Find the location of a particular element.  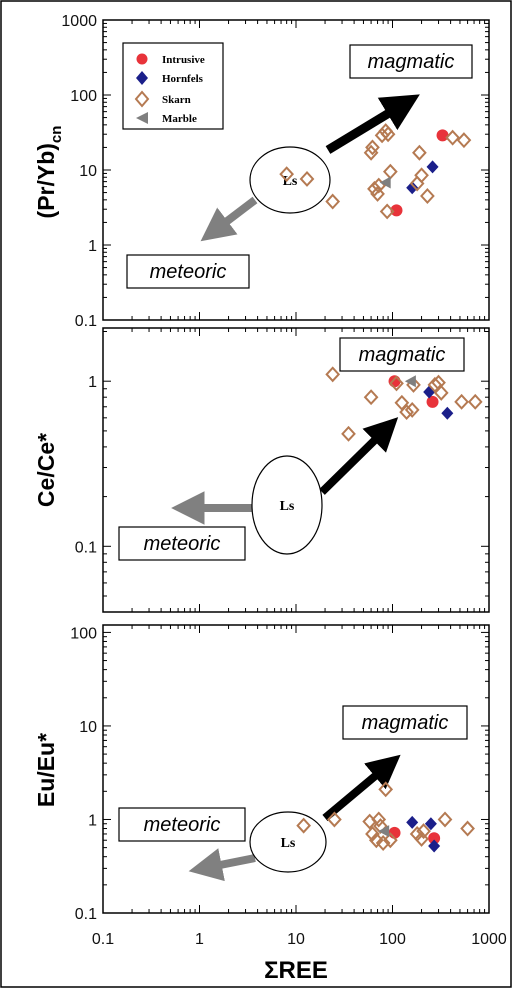

legend: Intrusive Hornfels Skarn Marble is located at coordinates (173, 86).